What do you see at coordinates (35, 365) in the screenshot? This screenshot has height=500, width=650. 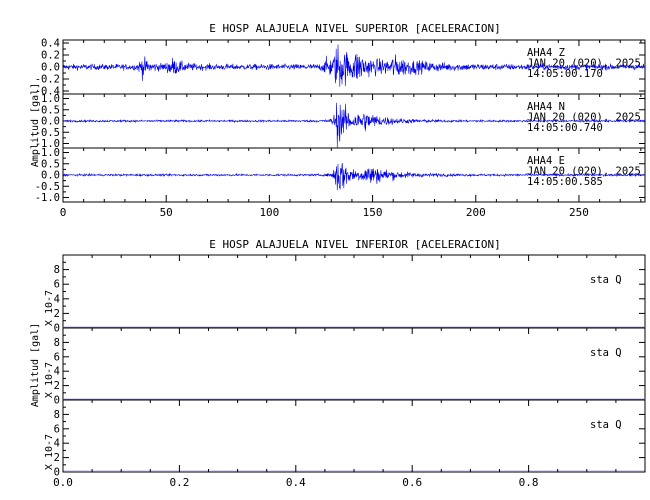 I see `lower-chart-ylabel: Amplitud [gal]` at bounding box center [35, 365].